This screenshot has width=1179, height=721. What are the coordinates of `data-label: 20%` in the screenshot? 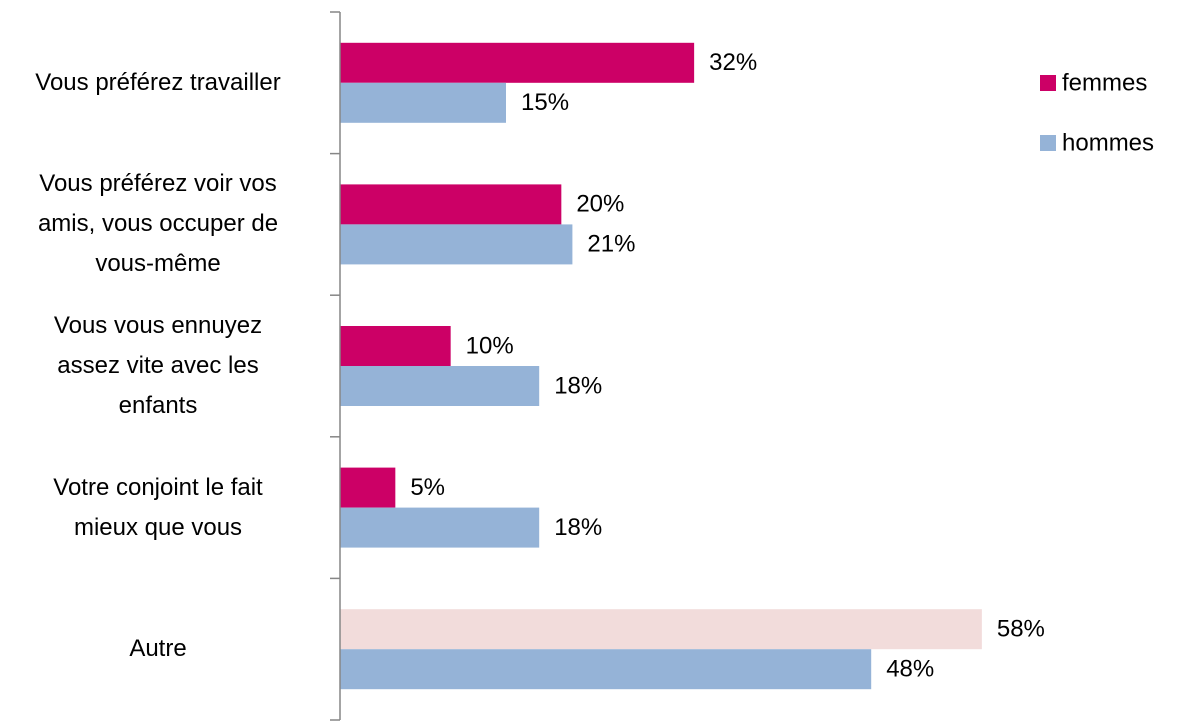 It's located at (600, 204).